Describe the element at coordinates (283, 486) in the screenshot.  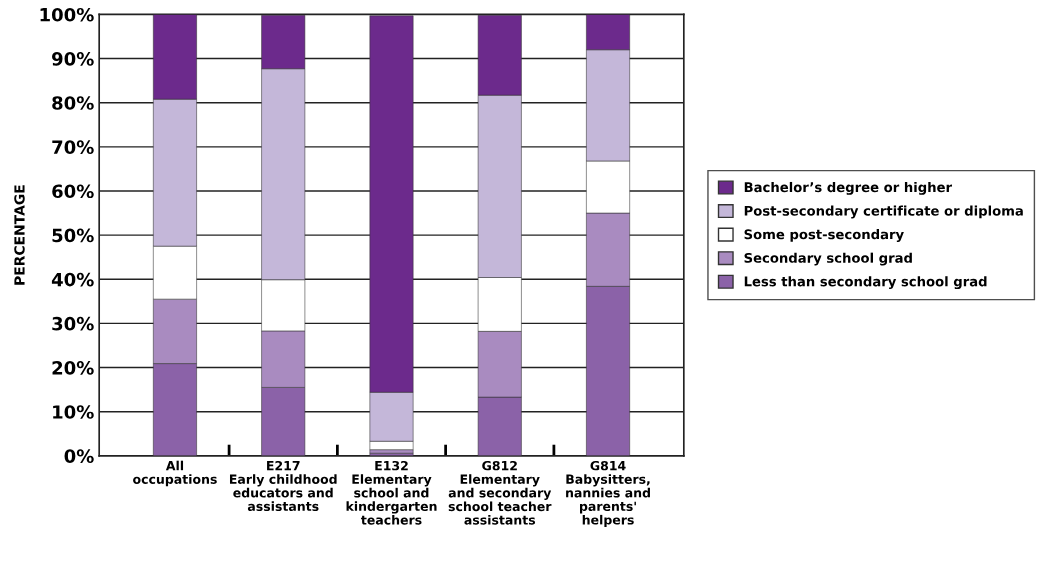
I see `x-tick-label: E217 Early childhood educators and assistants` at that location.